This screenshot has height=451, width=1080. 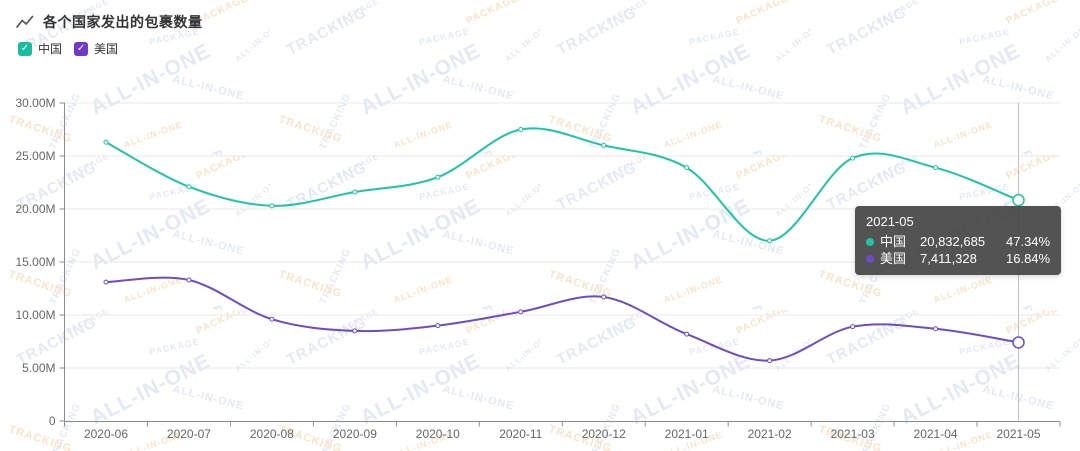 I want to click on legend-label: 美国, so click(x=106, y=49).